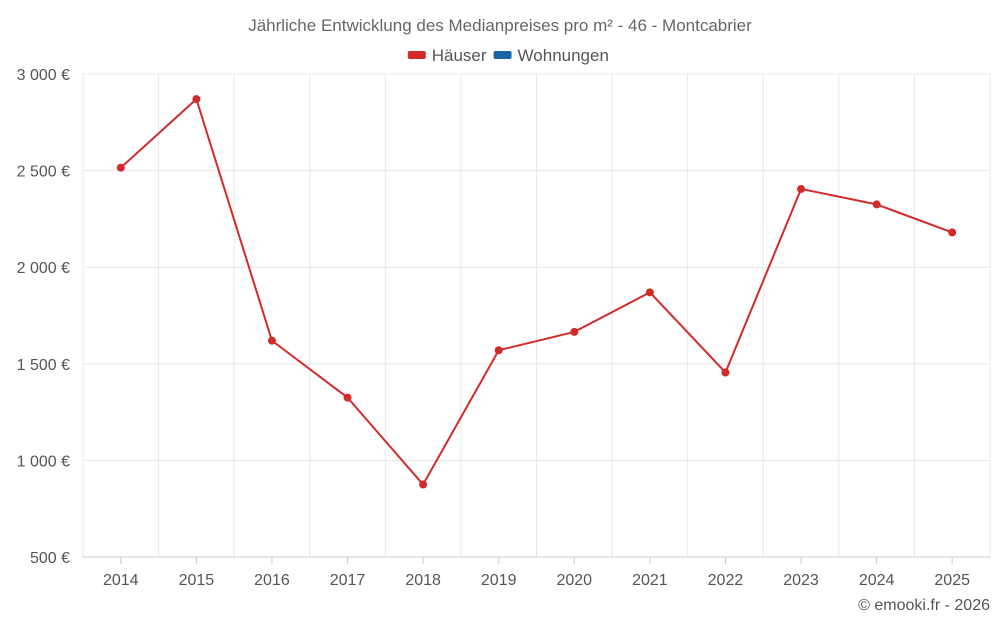 The height and width of the screenshot is (625, 1000). I want to click on x-tick-label: 2016, so click(272, 580).